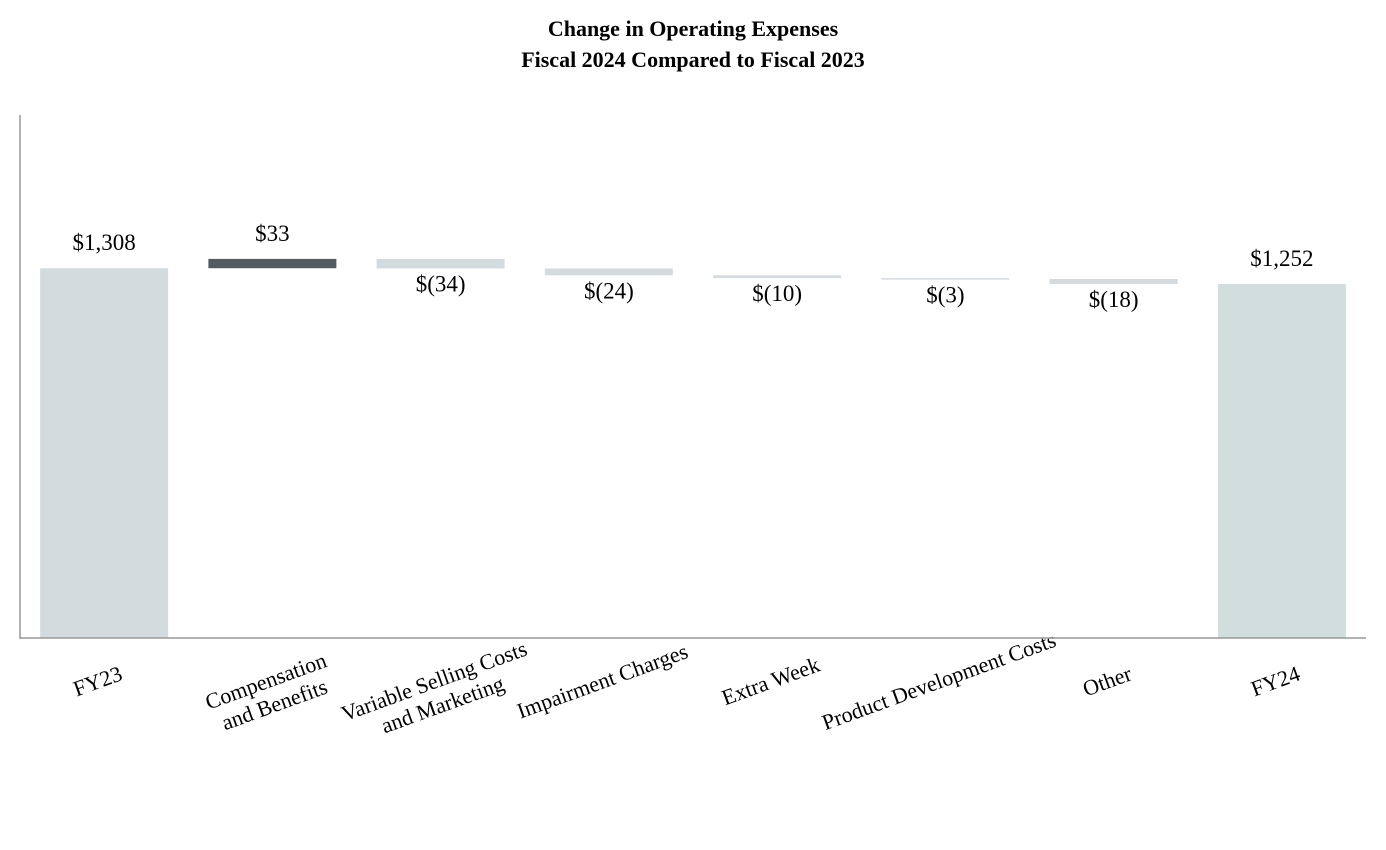 The height and width of the screenshot is (850, 1386). I want to click on data-label-7: $1,252, so click(1281, 258).